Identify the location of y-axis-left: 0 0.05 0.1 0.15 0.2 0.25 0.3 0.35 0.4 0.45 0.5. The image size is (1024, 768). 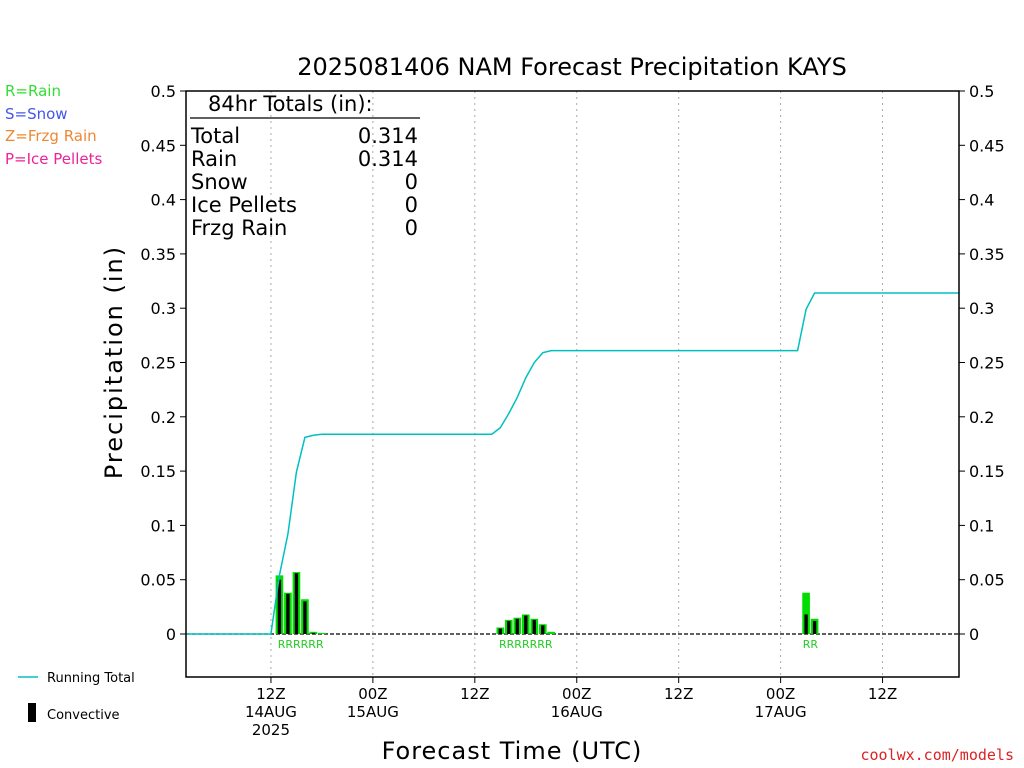
(163, 363).